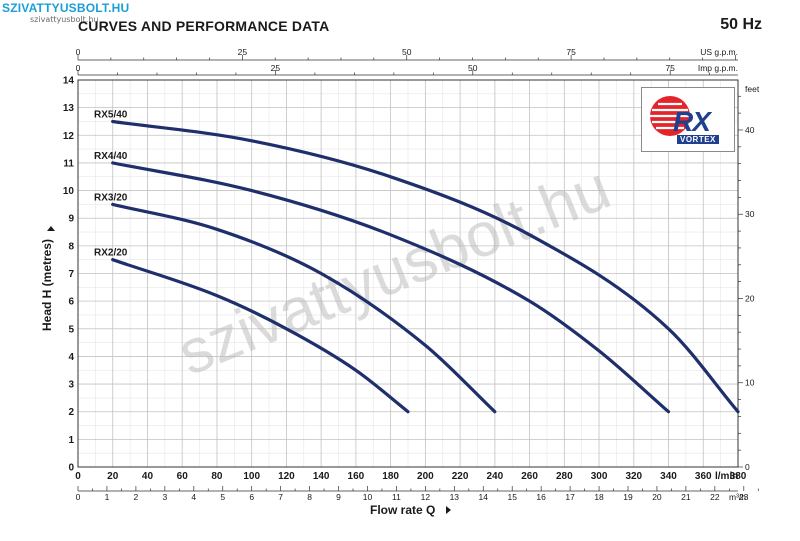 This screenshot has height=541, width=800. I want to click on y-axis-title: Head H (metres), so click(47, 285).